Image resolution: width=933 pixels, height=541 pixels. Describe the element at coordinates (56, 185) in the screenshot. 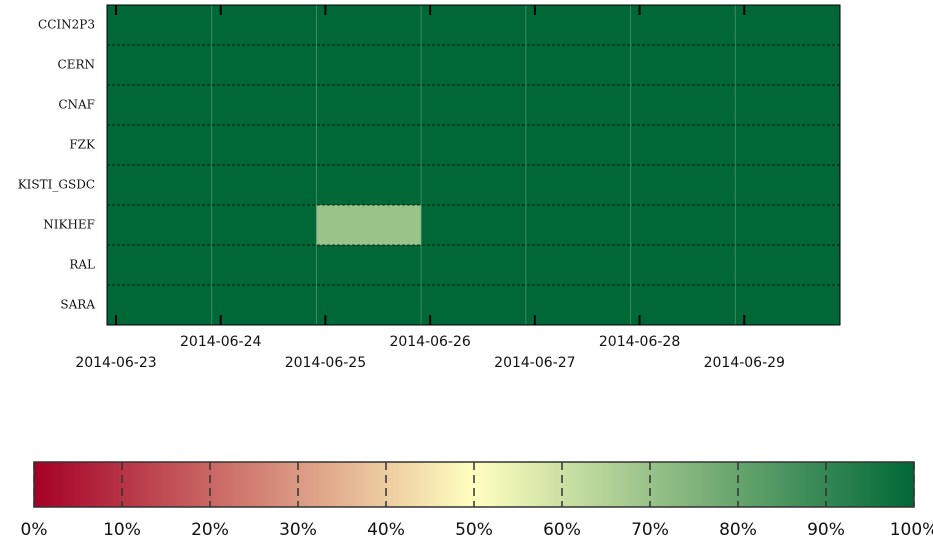

I see `row-label: KISTI_GSDC` at that location.